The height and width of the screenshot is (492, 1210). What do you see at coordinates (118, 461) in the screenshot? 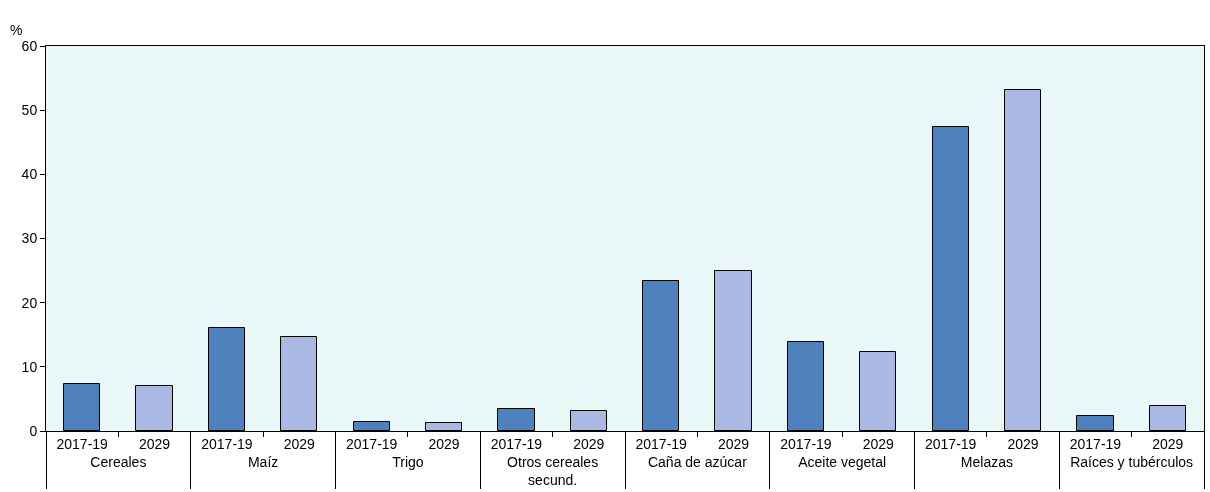
I see `x-tick-label: Cereales` at bounding box center [118, 461].